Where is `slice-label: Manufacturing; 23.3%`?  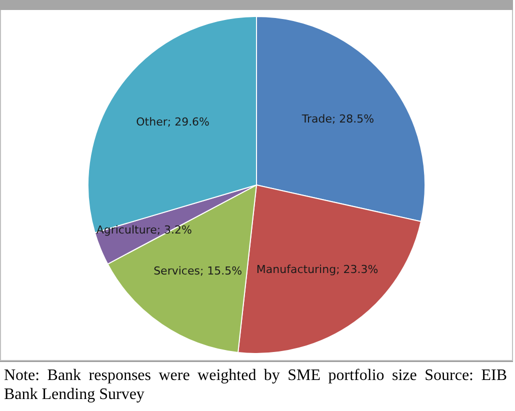
slice-label: Manufacturing; 23.3% is located at coordinates (317, 269).